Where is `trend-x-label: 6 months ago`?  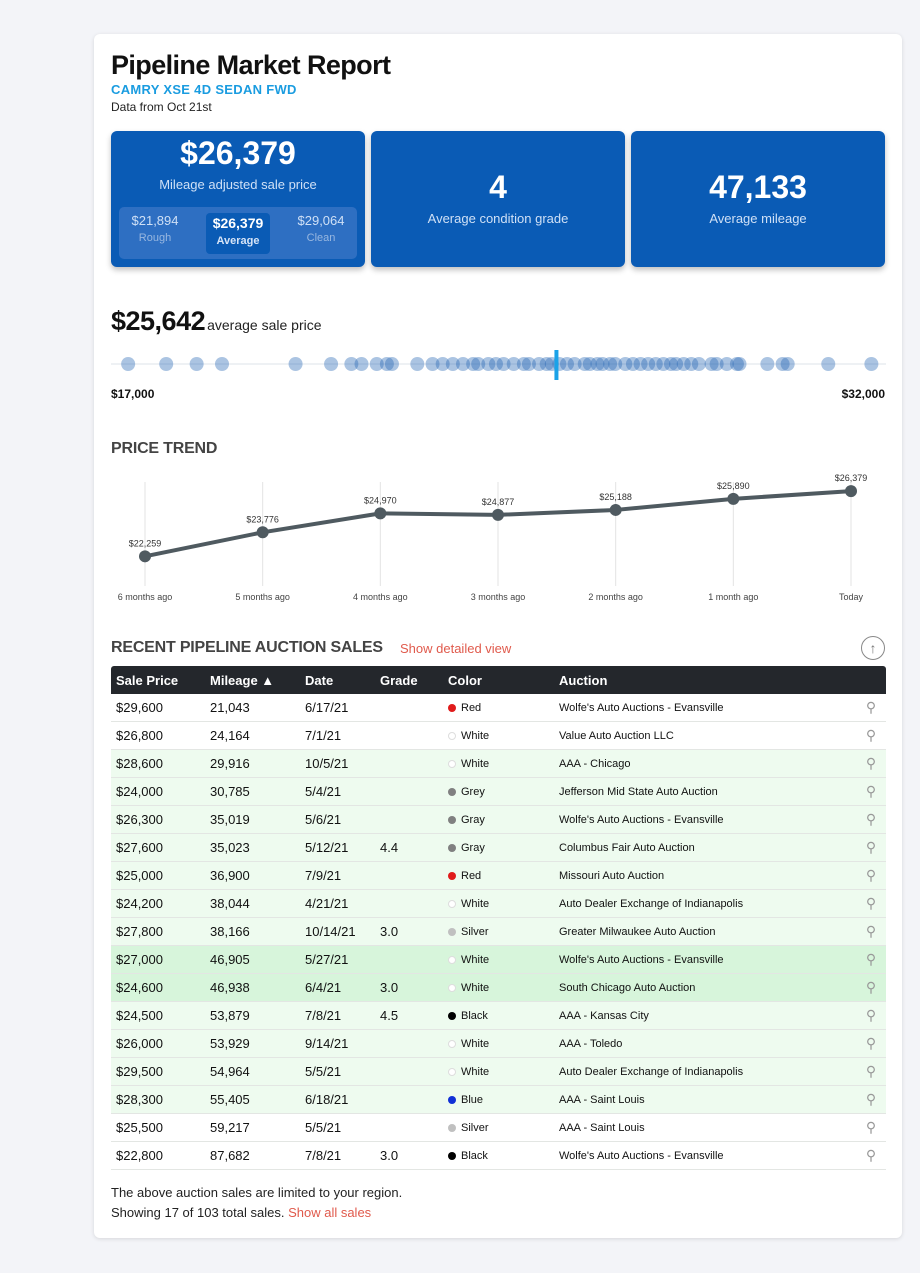 trend-x-label: 6 months ago is located at coordinates (145, 597).